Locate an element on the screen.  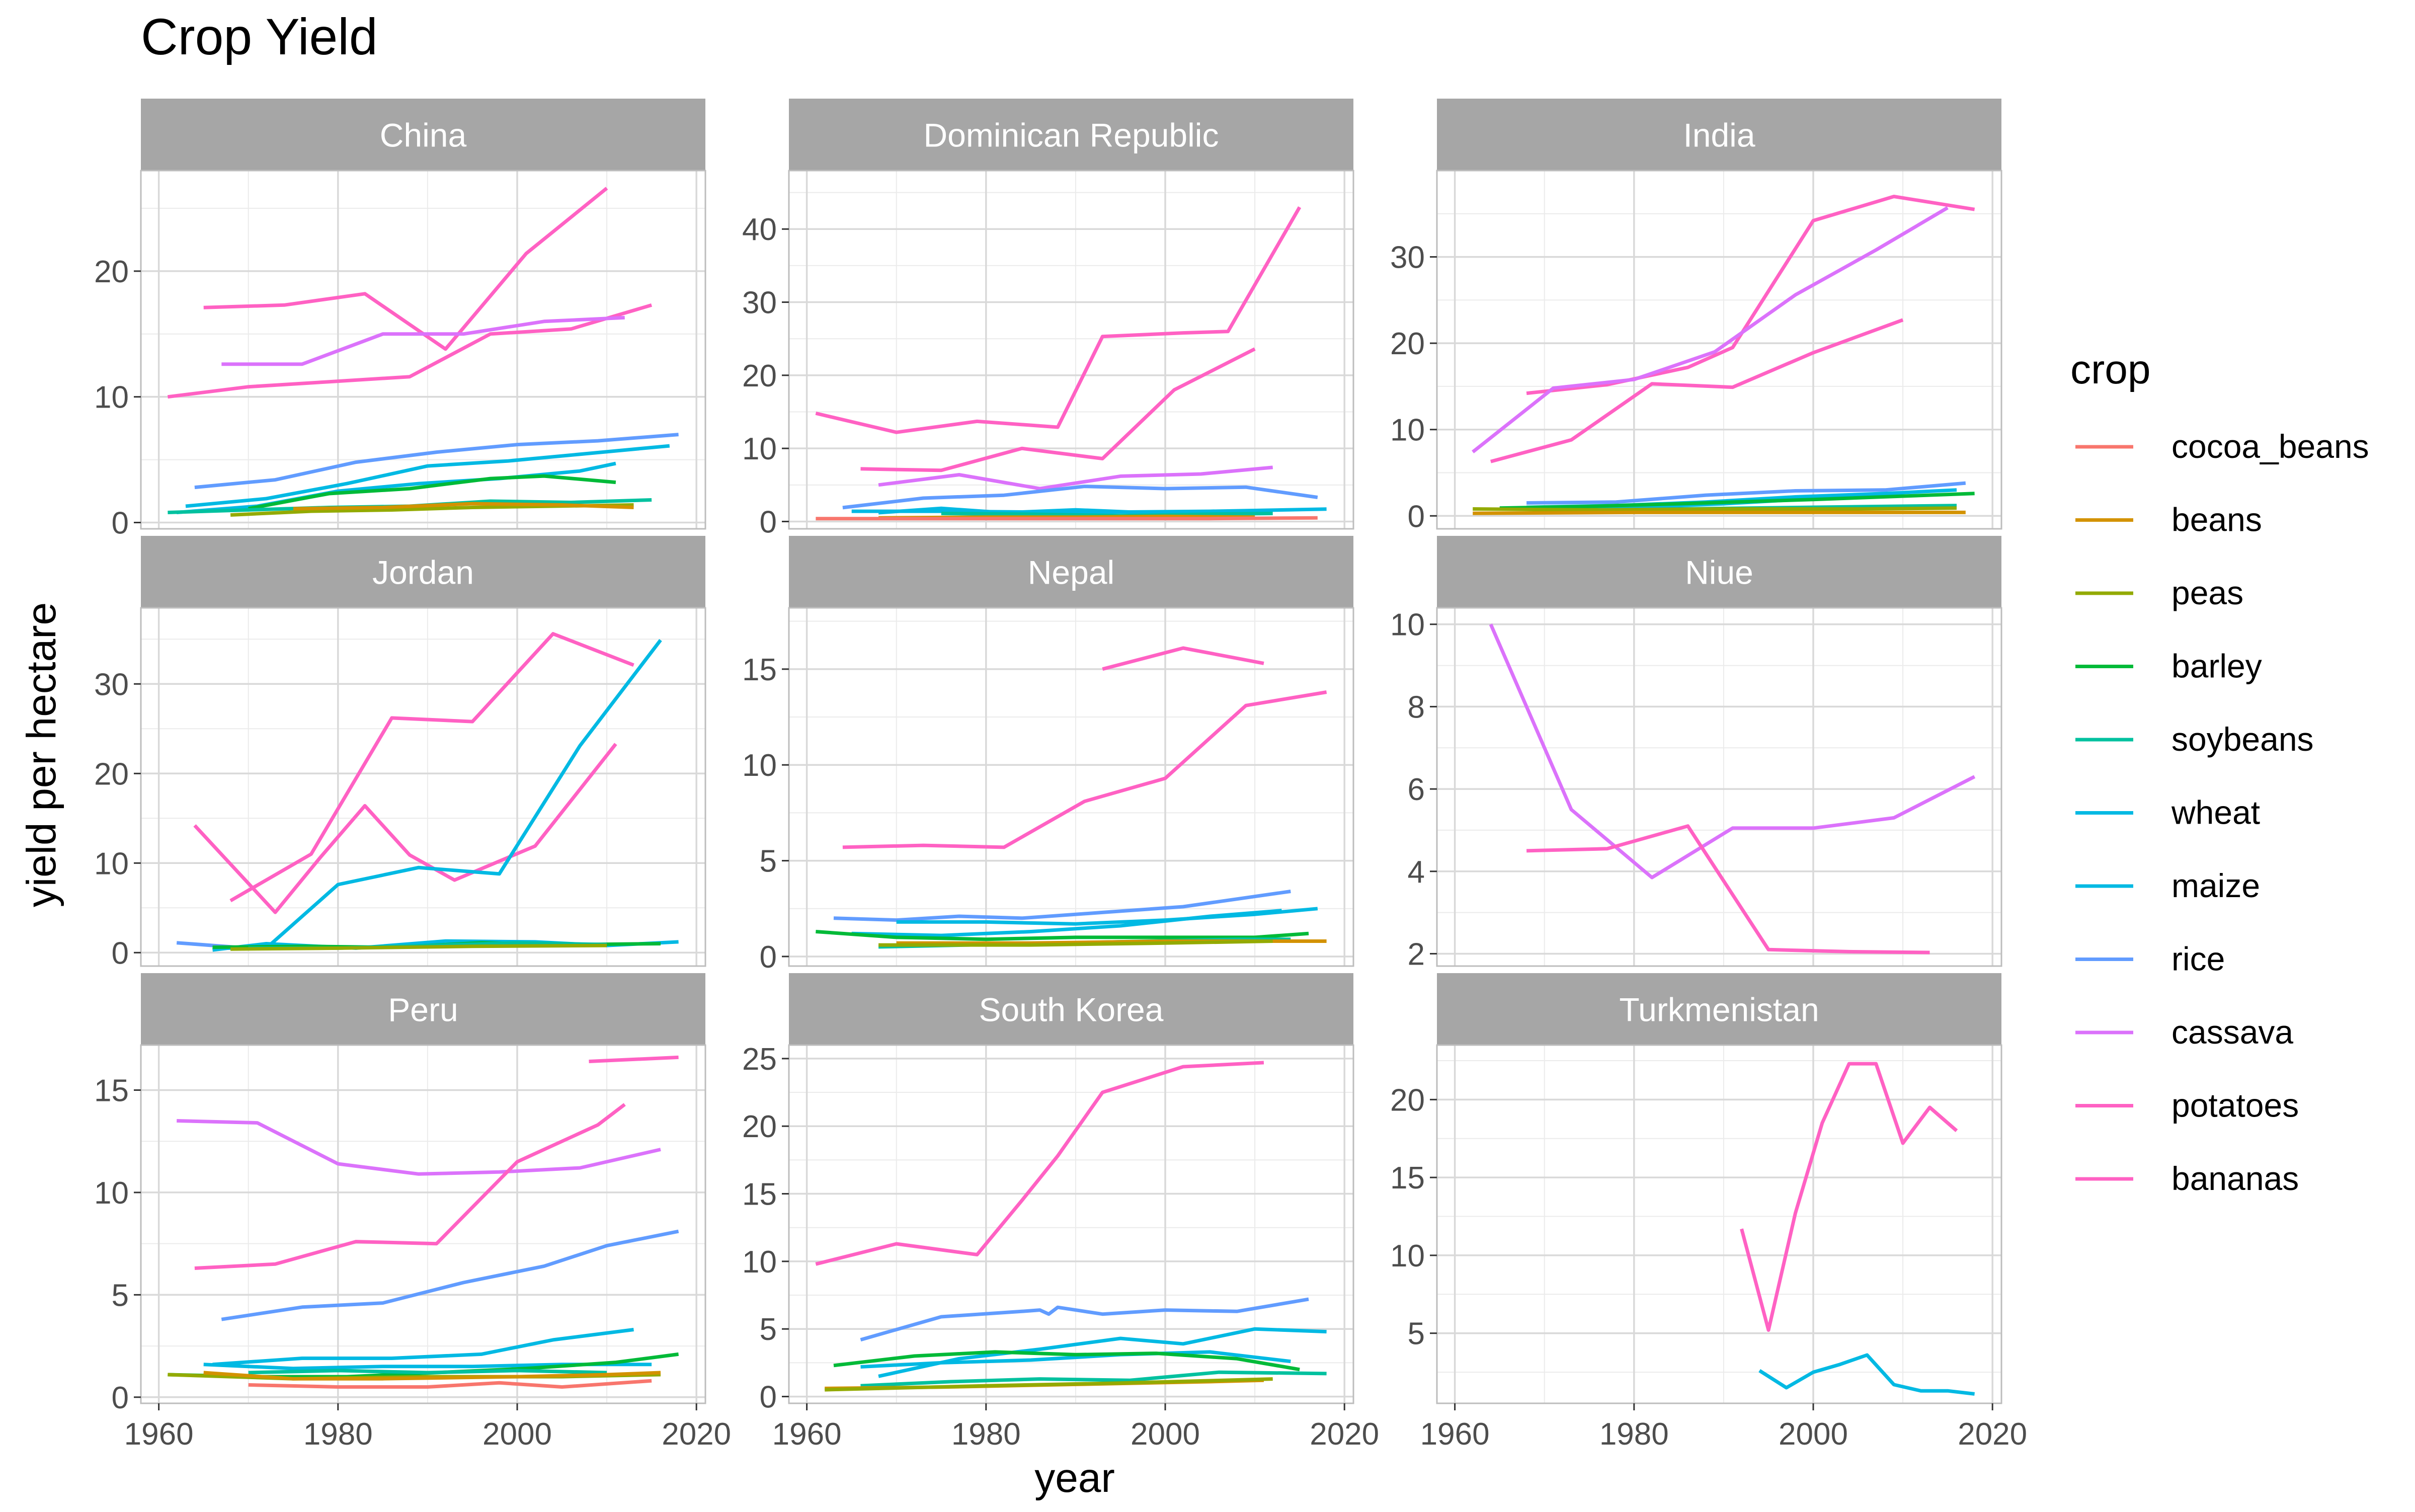
legend-label: barley is located at coordinates (2217, 667).